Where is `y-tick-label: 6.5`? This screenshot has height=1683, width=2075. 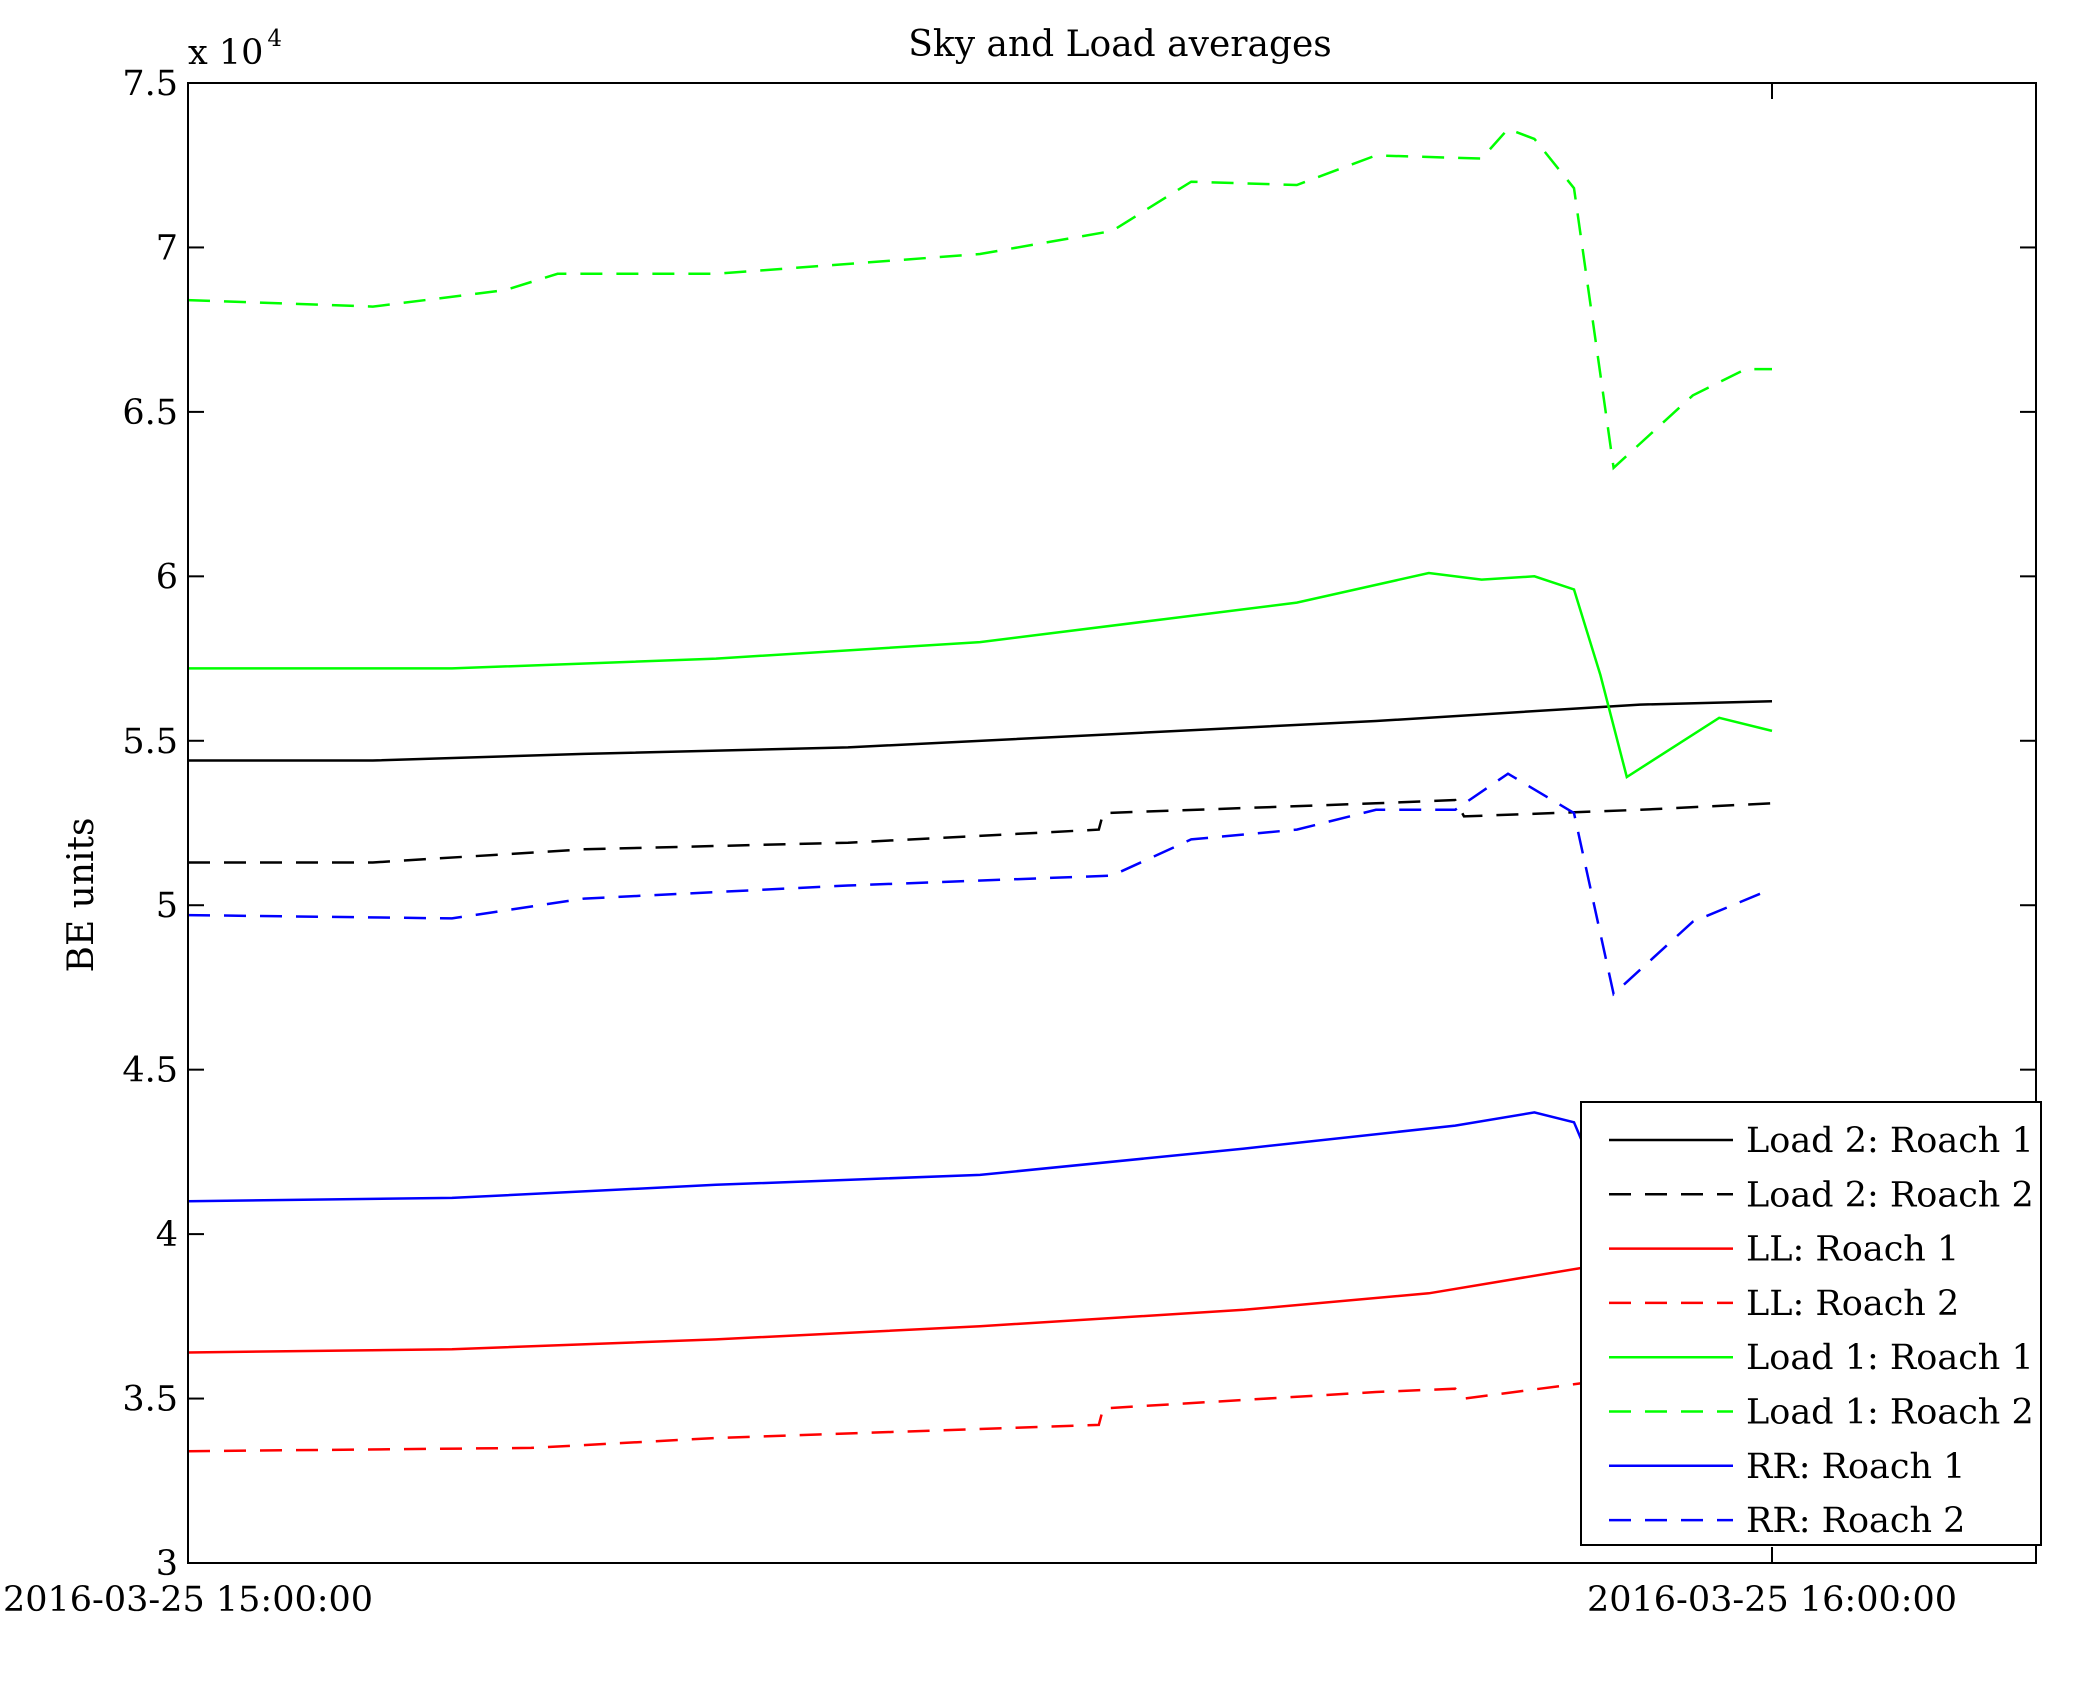 y-tick-label: 6.5 is located at coordinates (150, 413).